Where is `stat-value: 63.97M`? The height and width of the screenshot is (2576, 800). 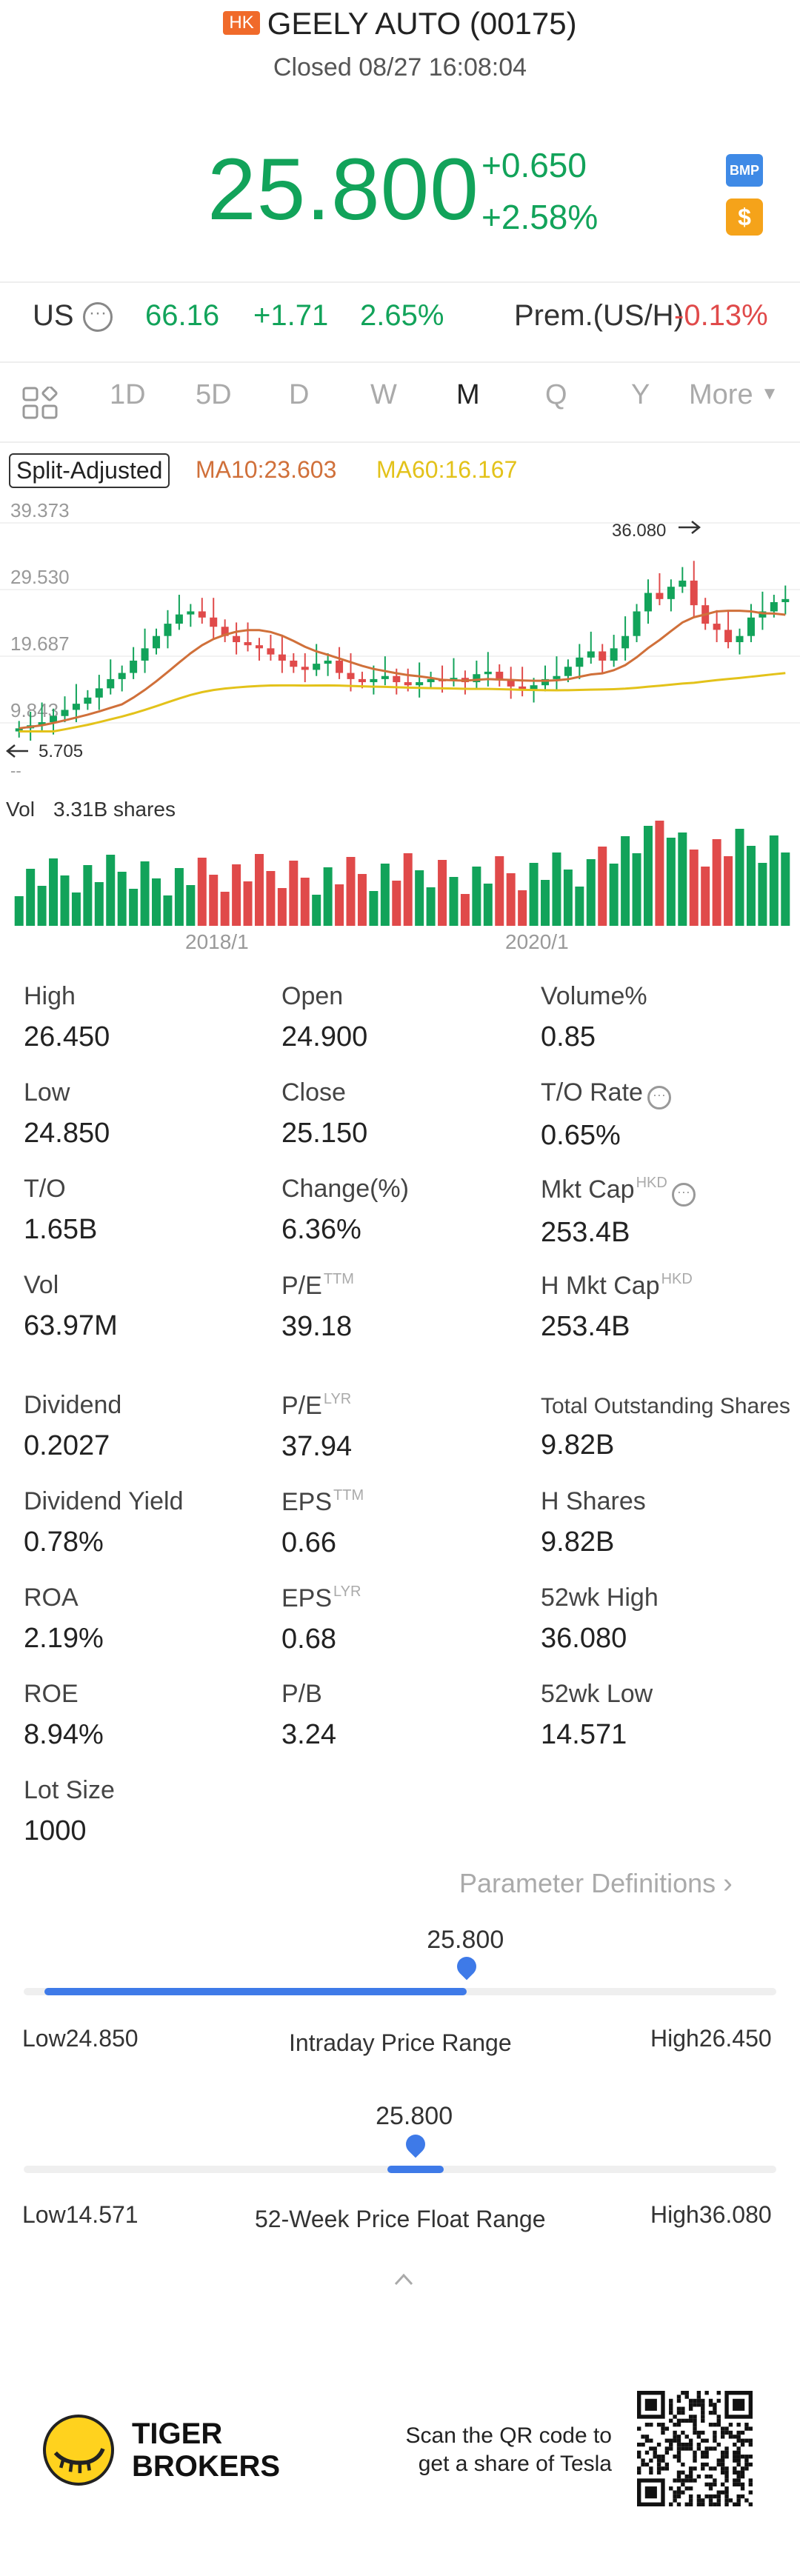
stat-value: 63.97M is located at coordinates (71, 1325).